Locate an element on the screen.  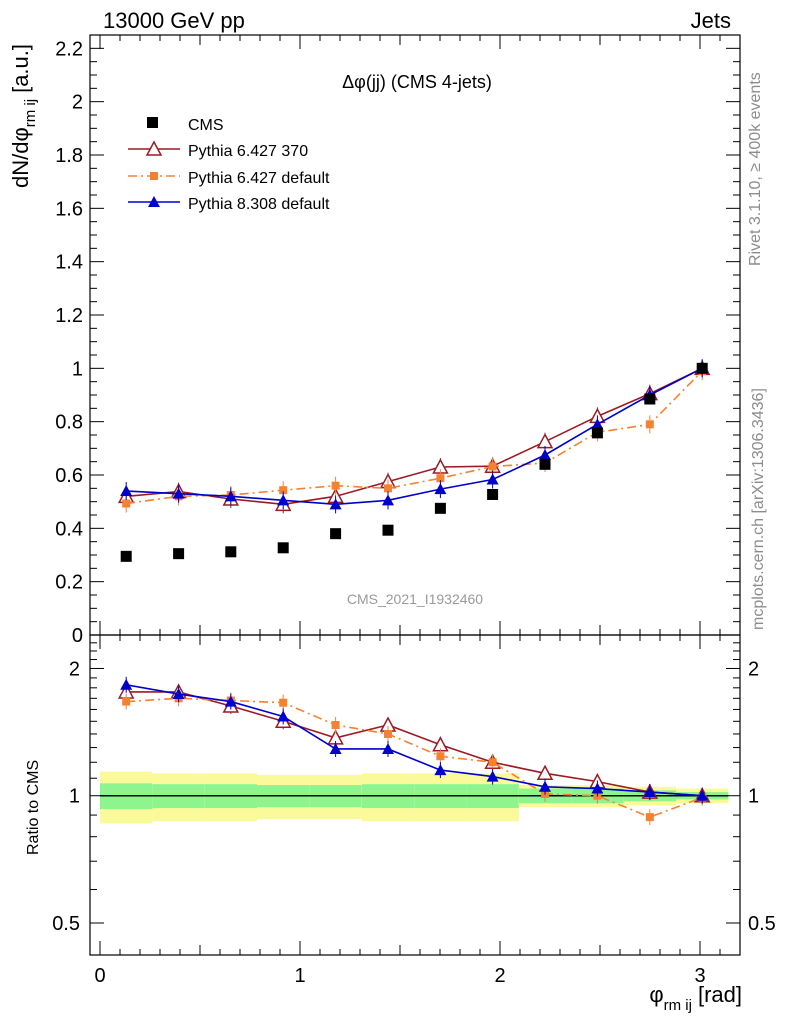
y-axis-title: dN/dφrm ij [a.u.] is located at coordinates (23, 116).